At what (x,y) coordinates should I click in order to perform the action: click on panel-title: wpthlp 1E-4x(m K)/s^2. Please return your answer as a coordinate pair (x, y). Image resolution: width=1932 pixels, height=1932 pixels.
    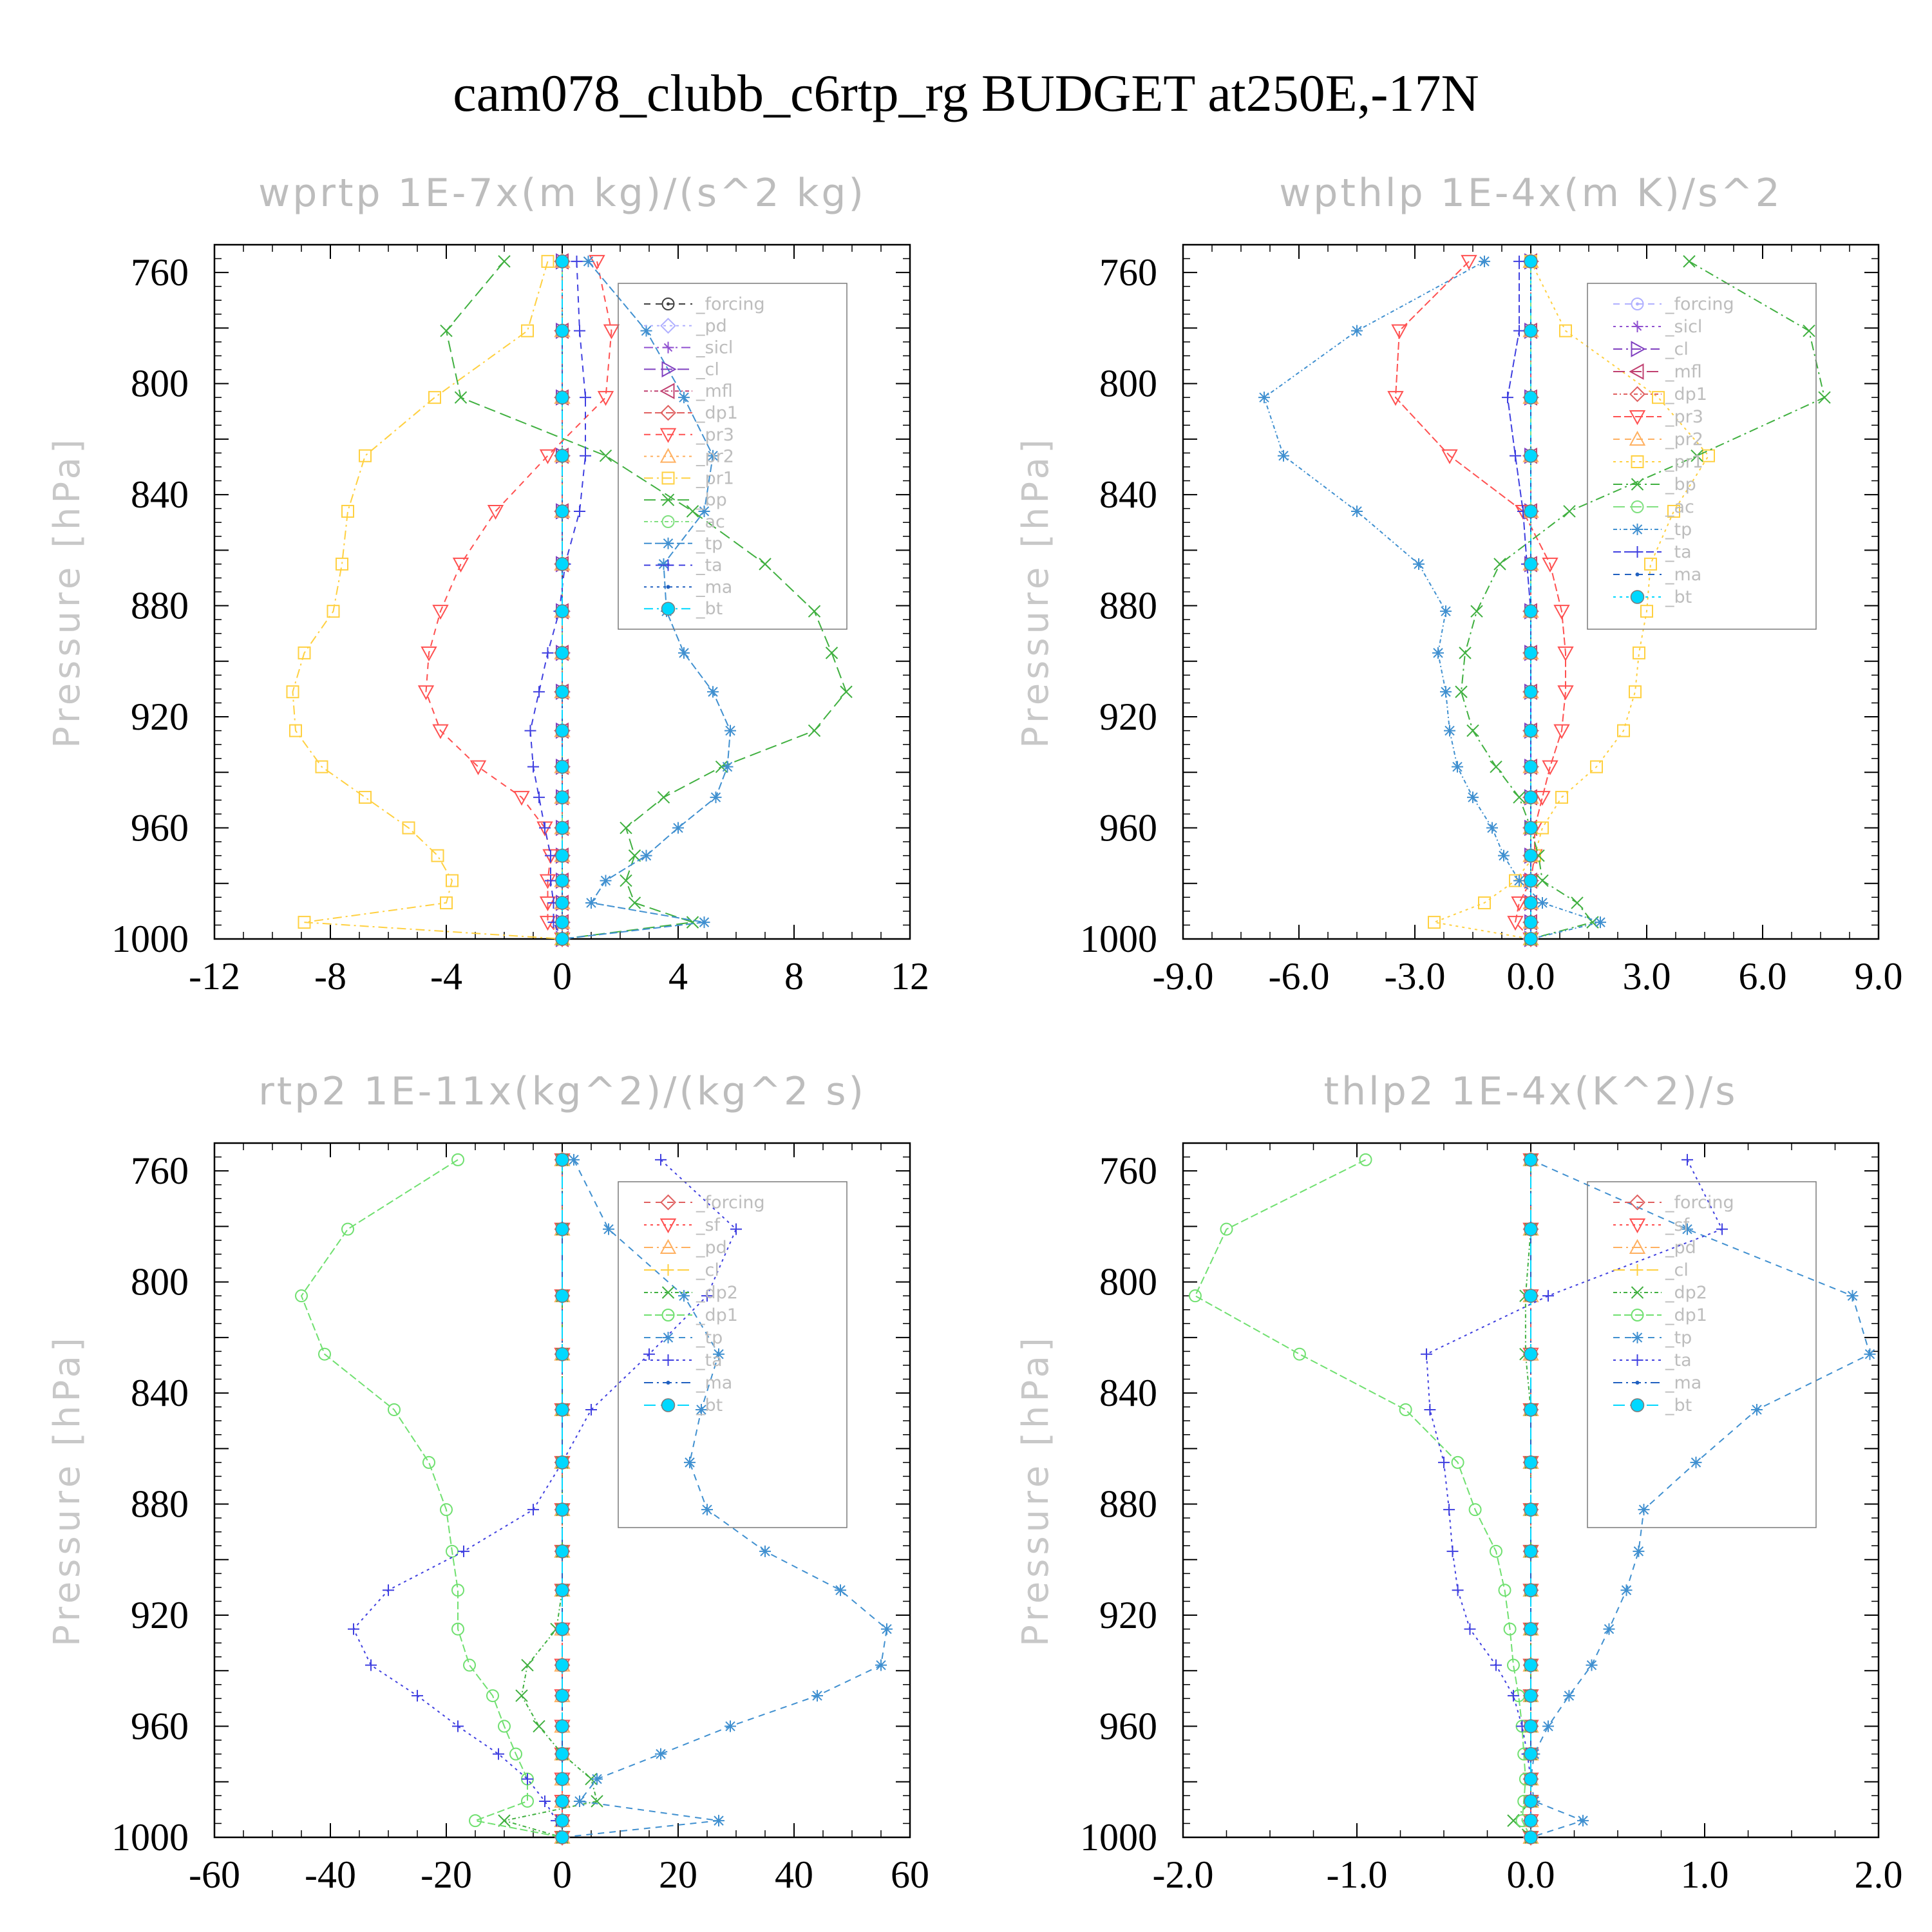
    Looking at the image, I should click on (1531, 193).